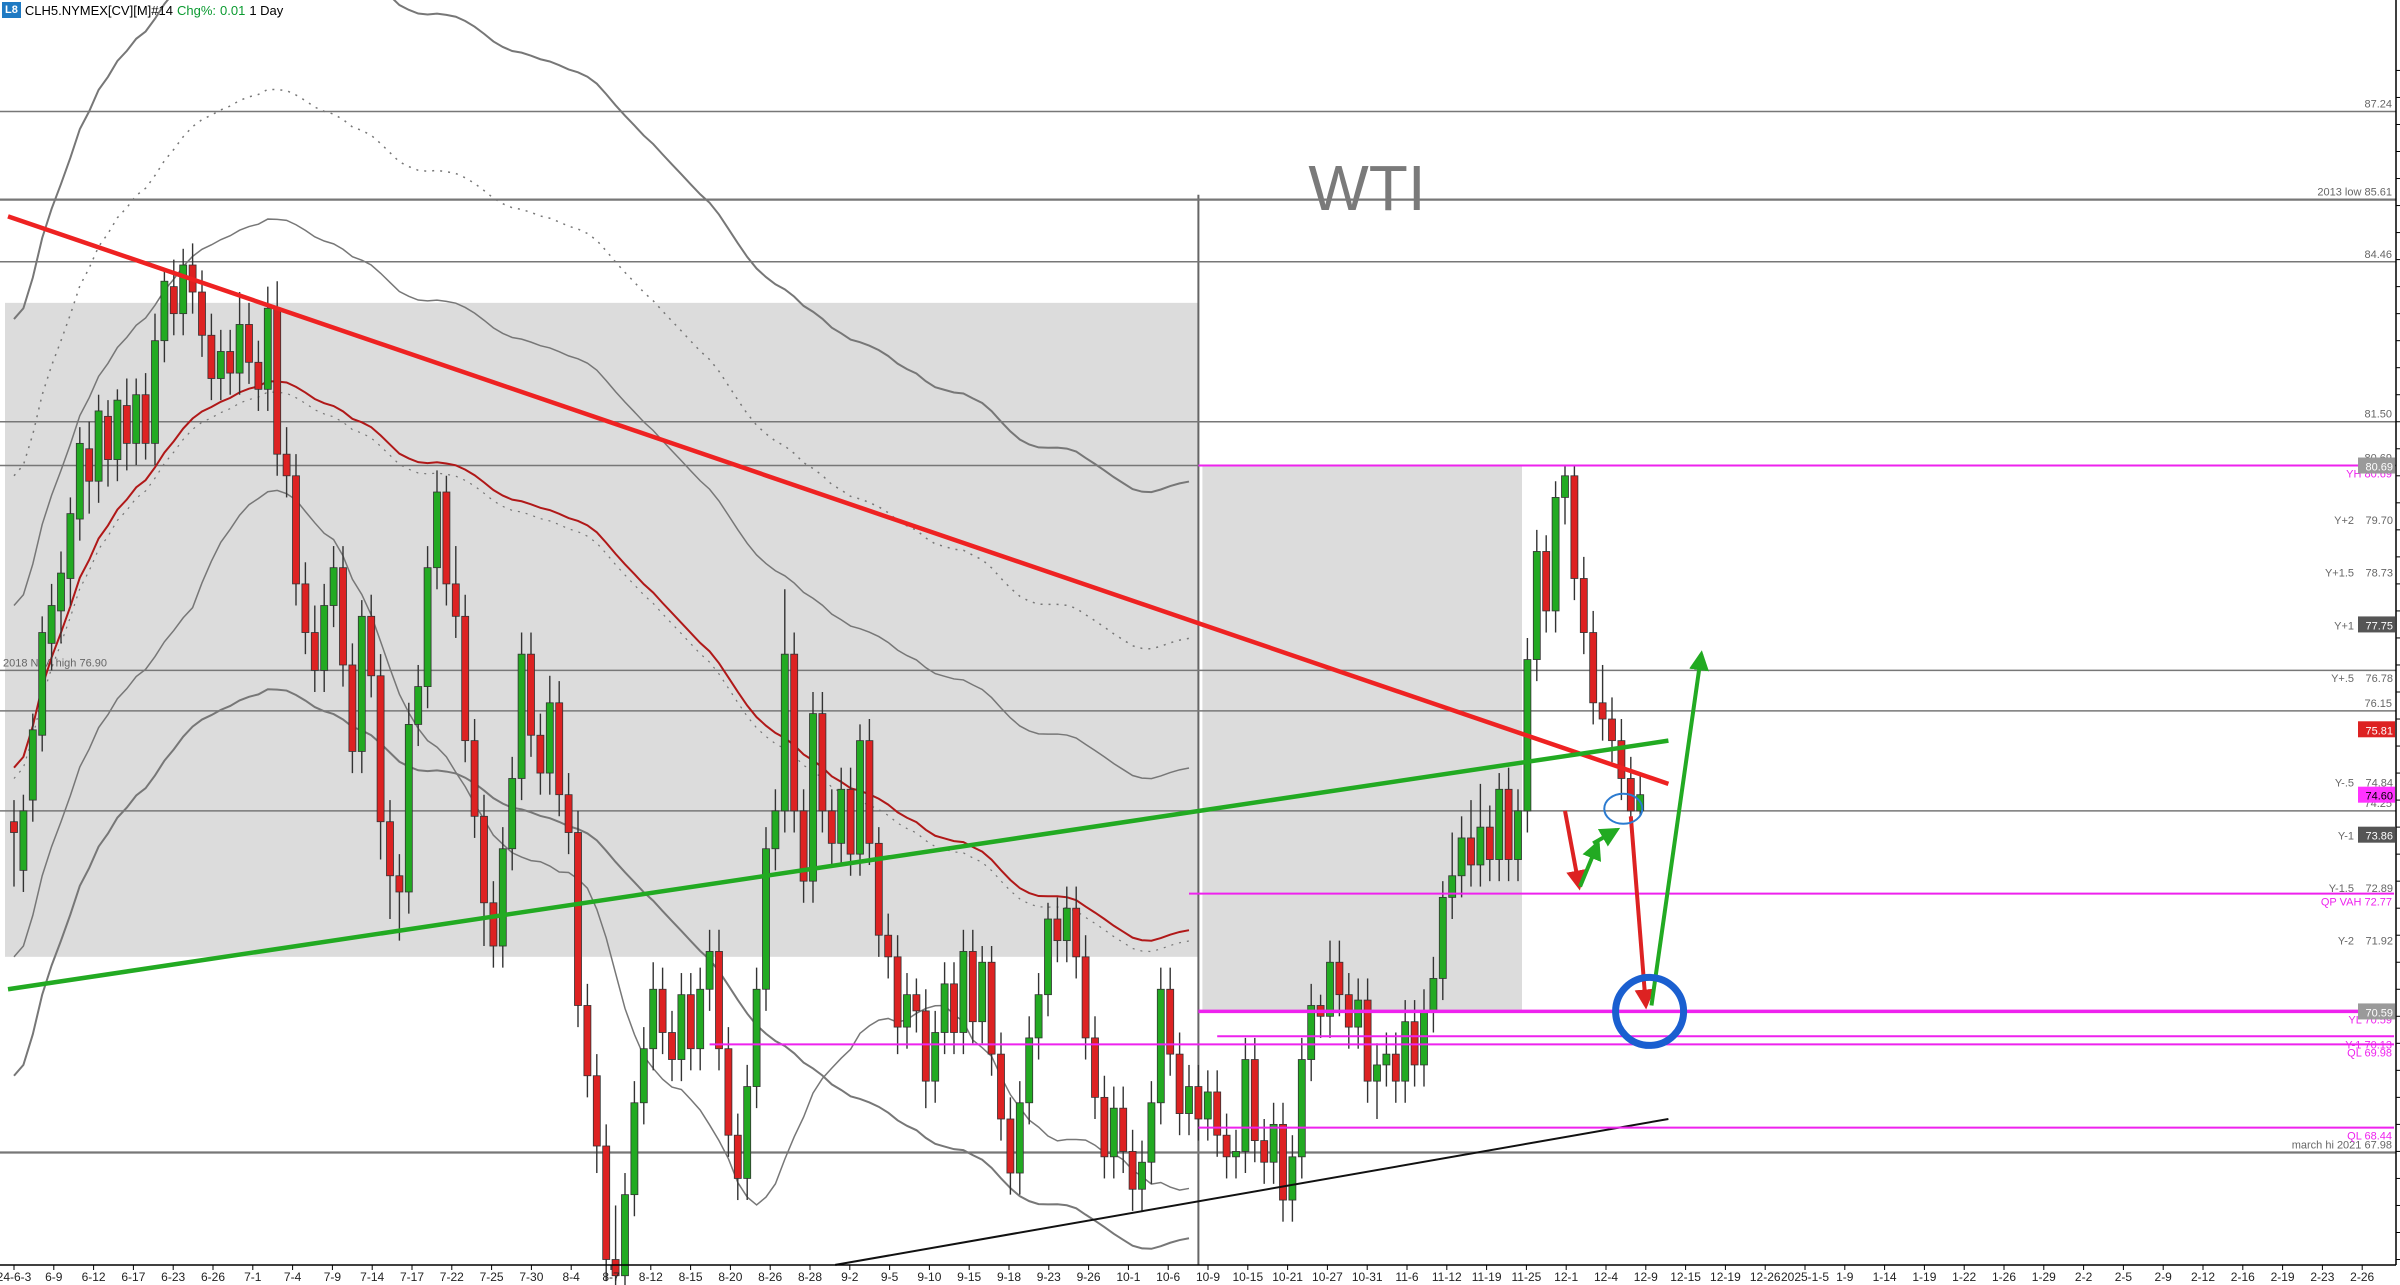 The height and width of the screenshot is (1285, 2400). I want to click on symbol-label: CLH5.NYMEX[CV][M], so click(88, 10).